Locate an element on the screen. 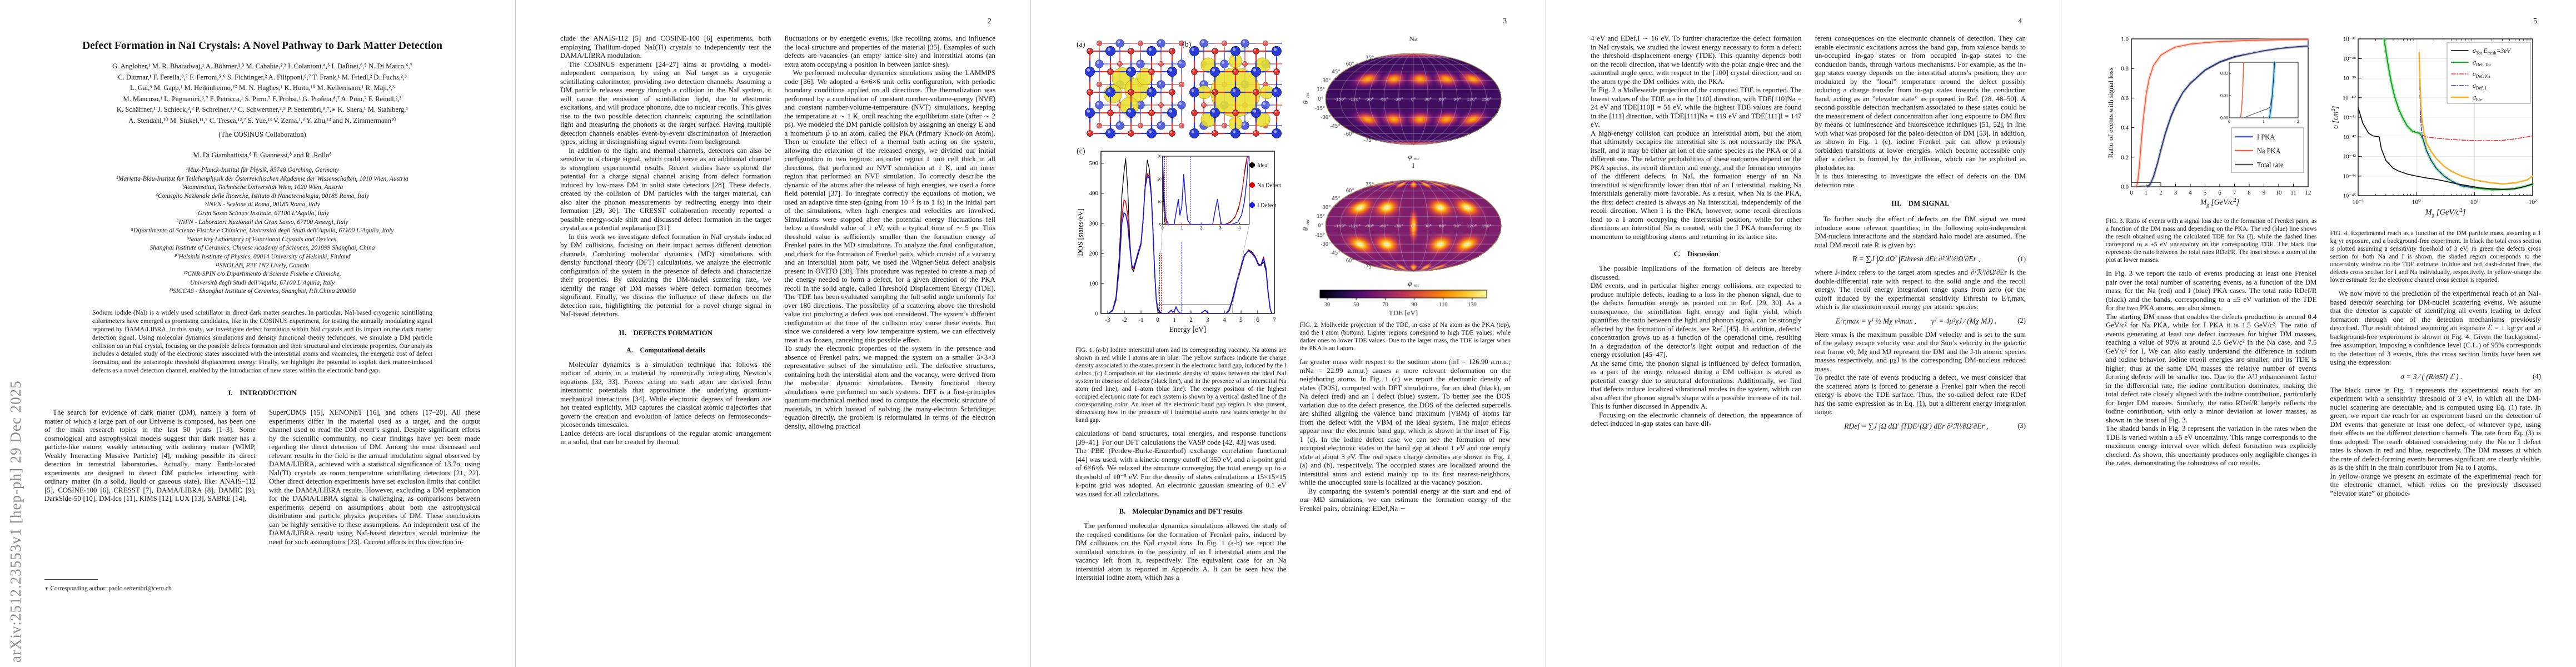 The image size is (2576, 667). svg-text: 0.02 is located at coordinates (2224, 73).